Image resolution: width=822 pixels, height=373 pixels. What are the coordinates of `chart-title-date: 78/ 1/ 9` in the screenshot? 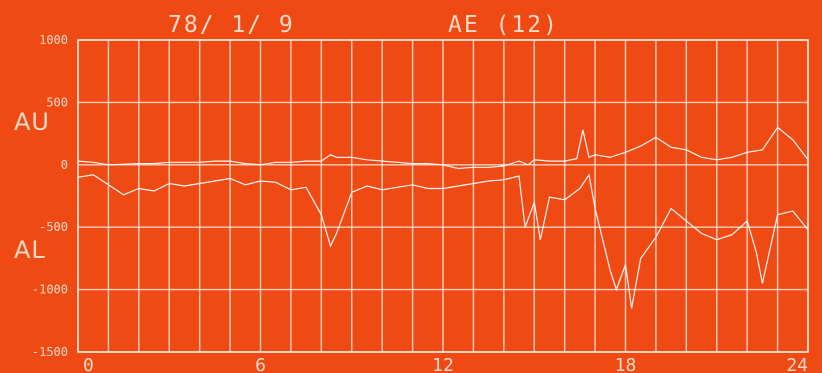 It's located at (231, 25).